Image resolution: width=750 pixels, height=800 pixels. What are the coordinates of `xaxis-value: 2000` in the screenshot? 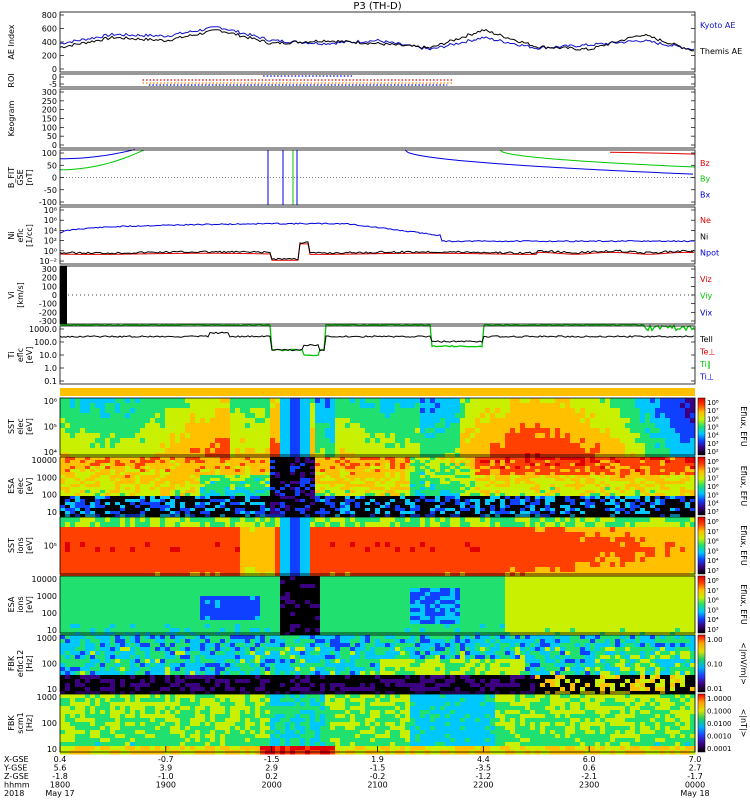 It's located at (271, 785).